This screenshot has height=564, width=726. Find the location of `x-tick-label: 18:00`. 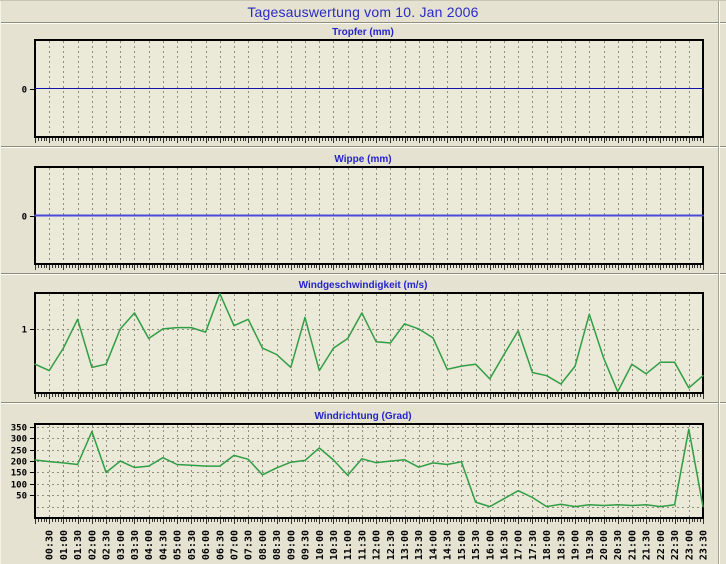

x-tick-label: 18:00 is located at coordinates (547, 545).